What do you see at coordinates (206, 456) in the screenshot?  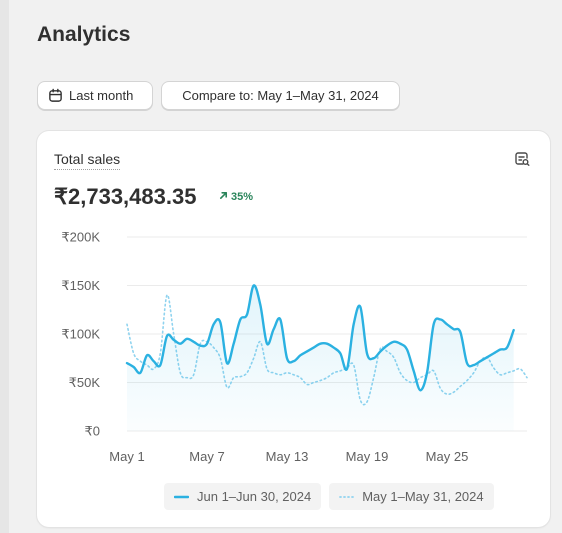 I see `x-tick-label: May 7` at bounding box center [206, 456].